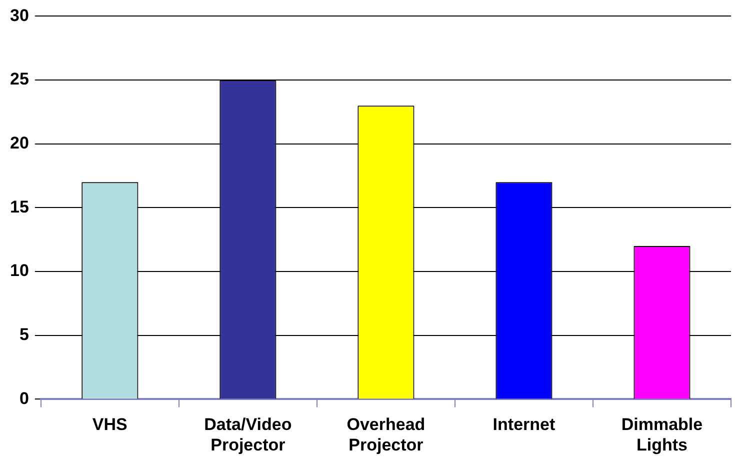  Describe the element at coordinates (19, 79) in the screenshot. I see `y-tick-label: 25` at that location.